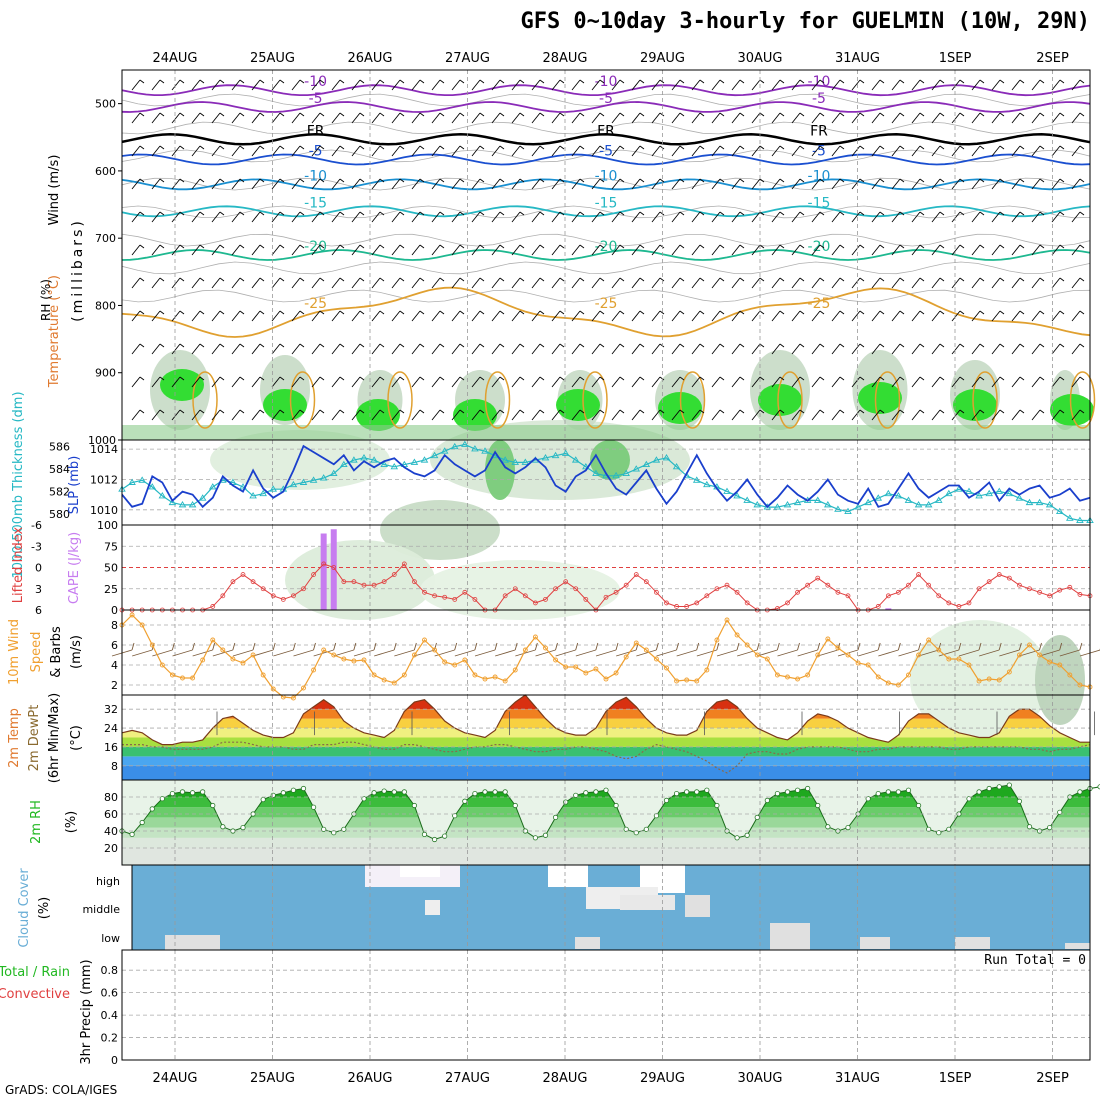 Image resolution: width=1100 pixels, height=1100 pixels. I want to click on rh-shading, so click(440, 530).